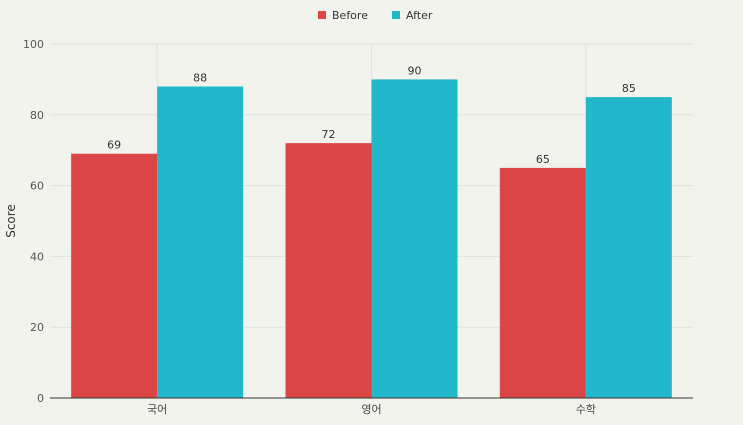  Describe the element at coordinates (11, 221) in the screenshot. I see `y-axis-title: Score` at that location.